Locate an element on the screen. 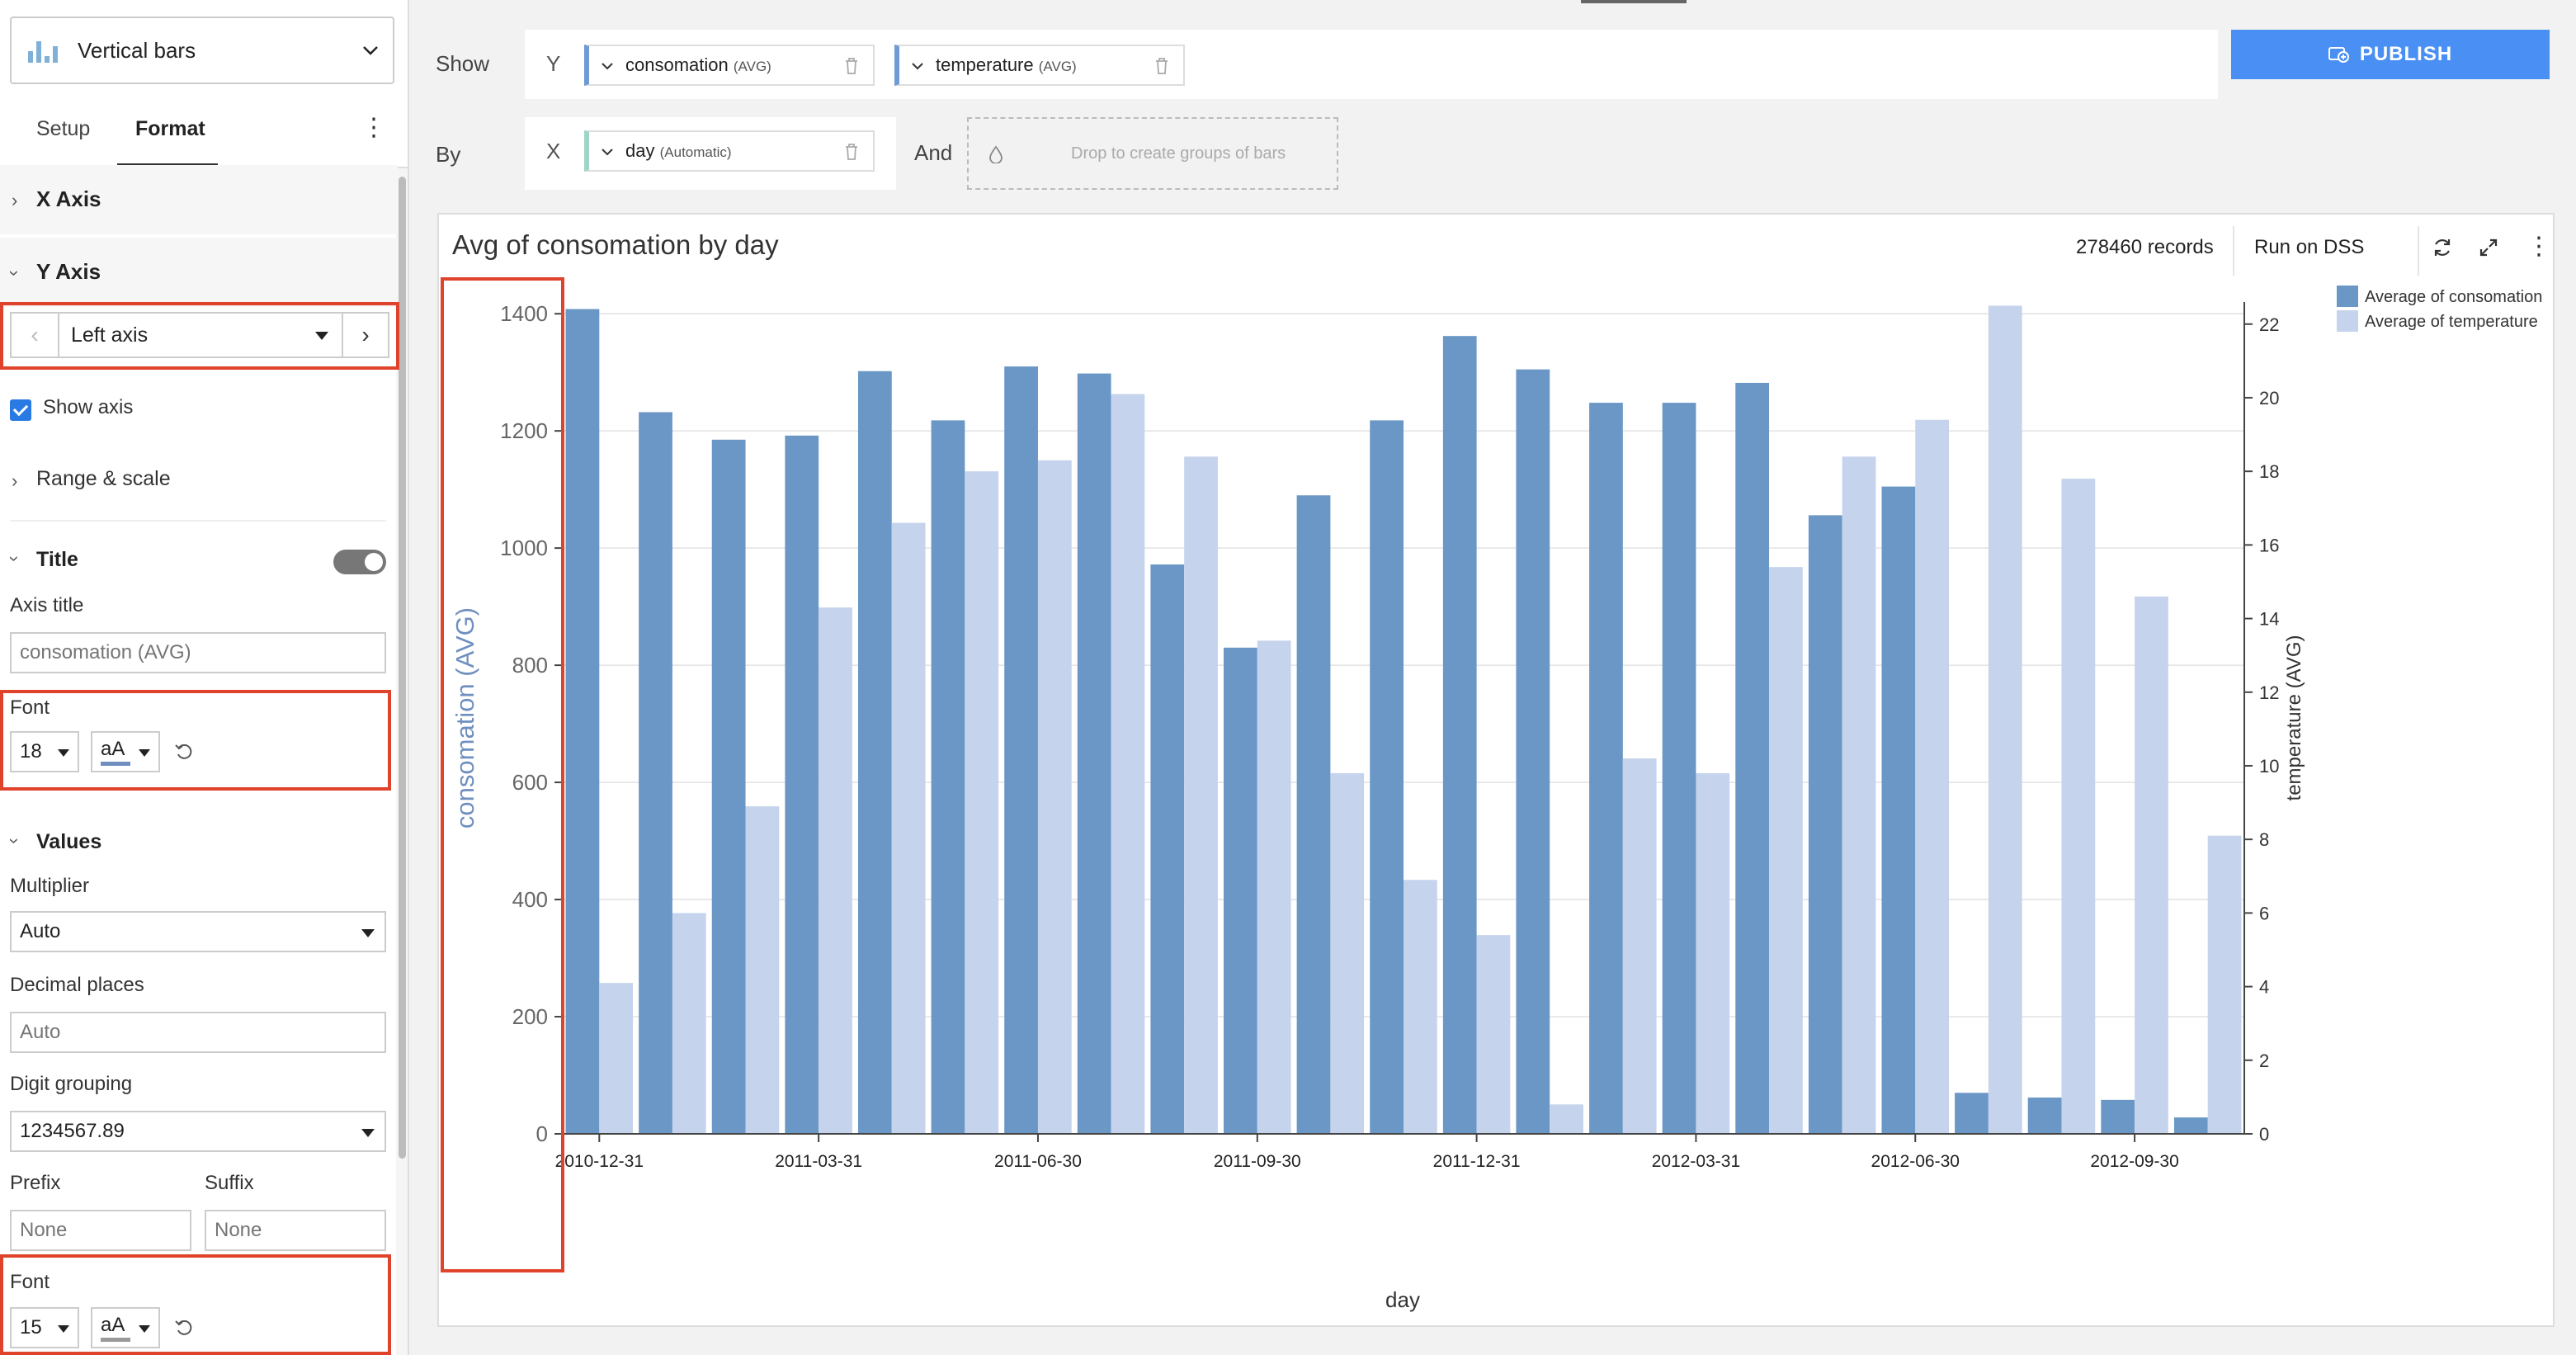 The width and height of the screenshot is (2576, 1355). section-y-axis: › Y Axis is located at coordinates (199, 272).